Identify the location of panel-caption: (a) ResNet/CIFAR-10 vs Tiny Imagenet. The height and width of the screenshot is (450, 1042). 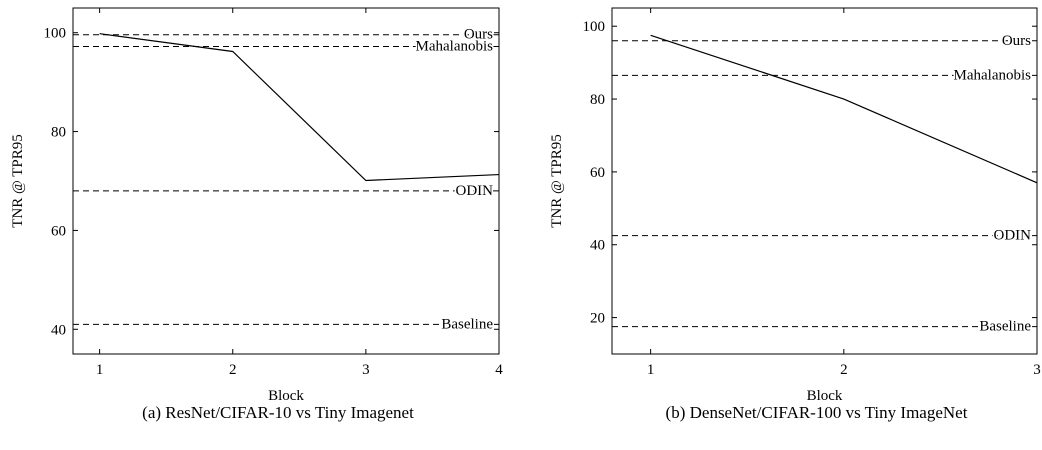
(278, 412).